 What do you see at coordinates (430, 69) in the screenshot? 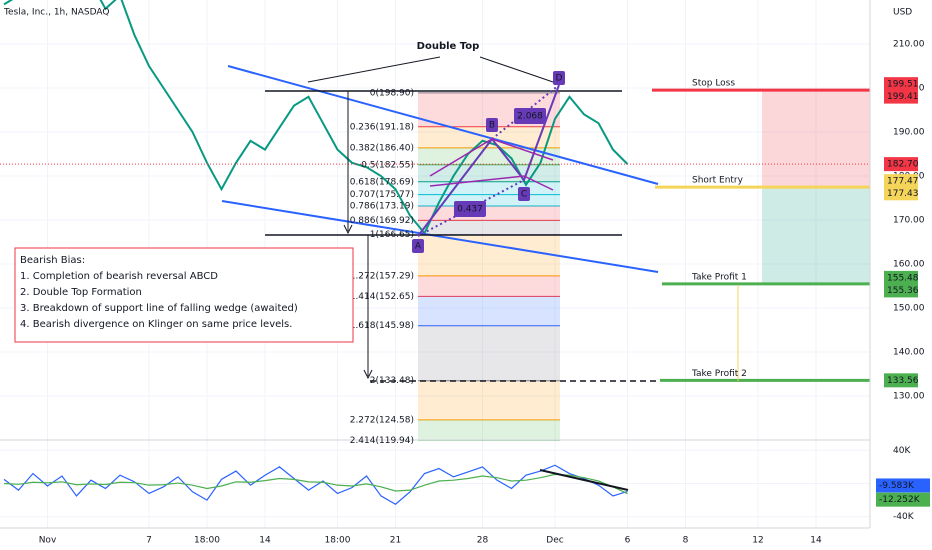
I see `double-top-arrows` at bounding box center [430, 69].